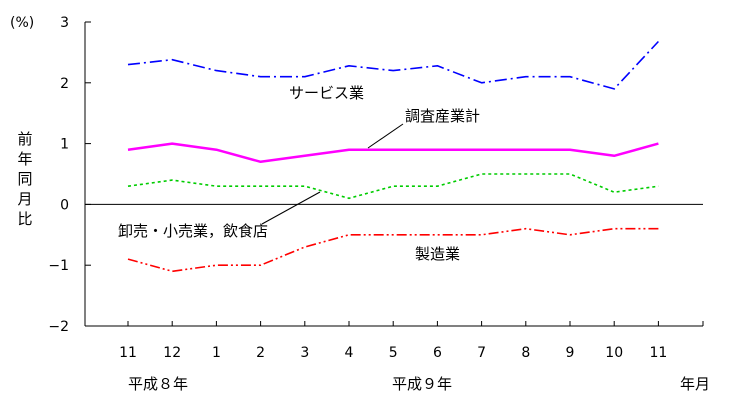 This screenshot has width=732, height=405. Describe the element at coordinates (58, 266) in the screenshot. I see `y-tick-label: −1` at that location.